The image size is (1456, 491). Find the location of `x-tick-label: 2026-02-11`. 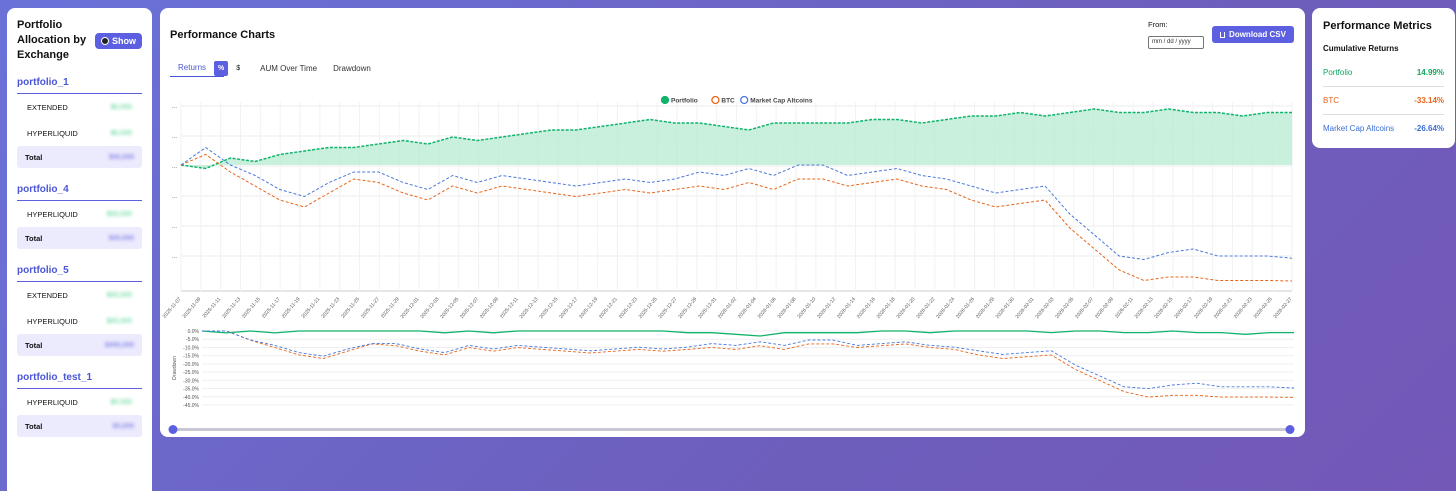

x-tick-label: 2026-02-11 is located at coordinates (1124, 307).